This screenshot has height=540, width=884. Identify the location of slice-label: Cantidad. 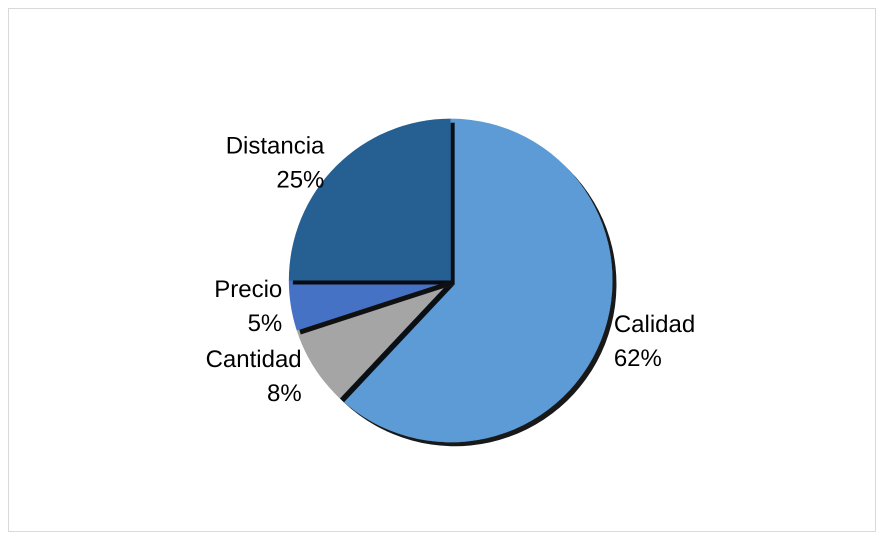
(254, 359).